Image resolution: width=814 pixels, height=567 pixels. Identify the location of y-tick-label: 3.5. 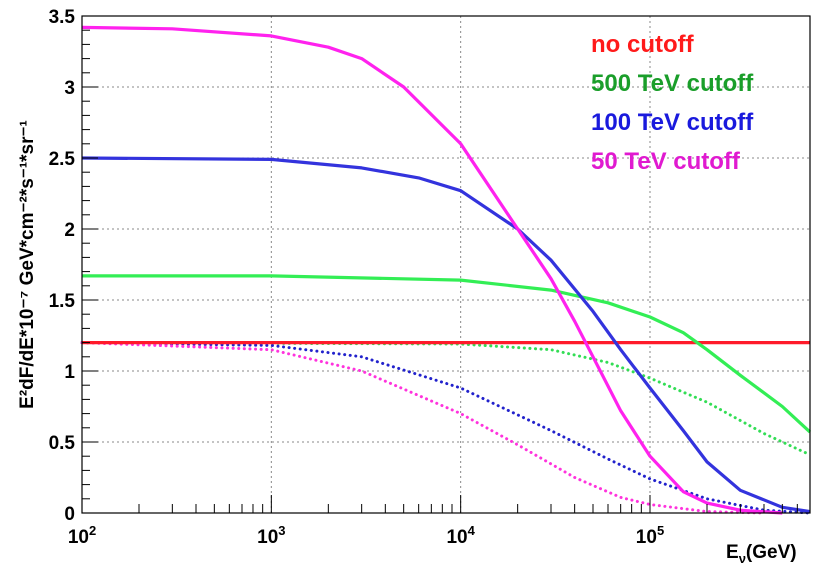
(62, 17).